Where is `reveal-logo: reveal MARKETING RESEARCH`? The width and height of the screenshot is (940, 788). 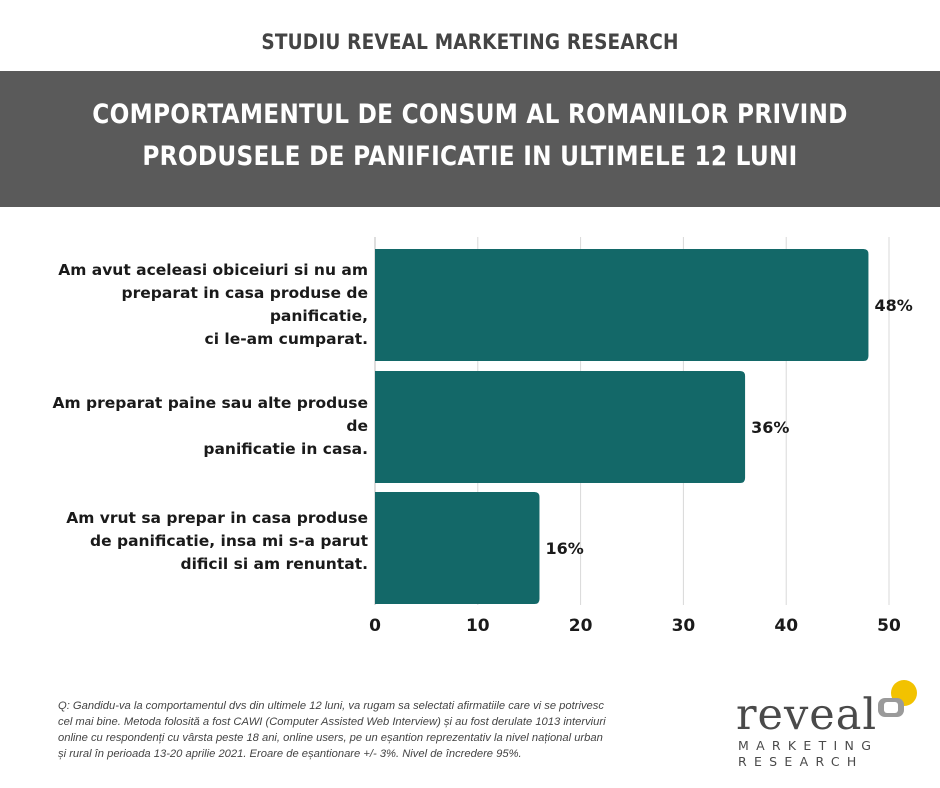
reveal-logo: reveal MARKETING RESEARCH is located at coordinates (831, 725).